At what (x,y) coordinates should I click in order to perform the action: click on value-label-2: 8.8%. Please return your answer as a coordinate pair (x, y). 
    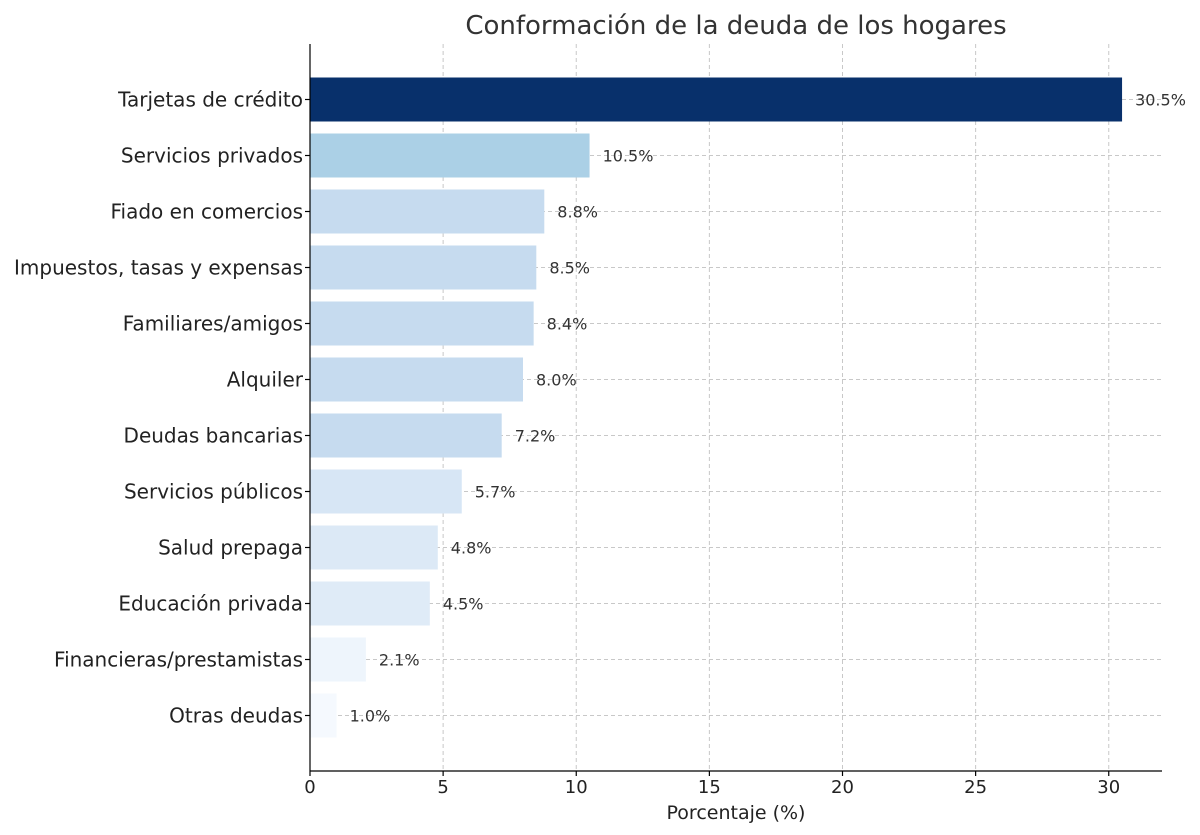
    Looking at the image, I should click on (577, 212).